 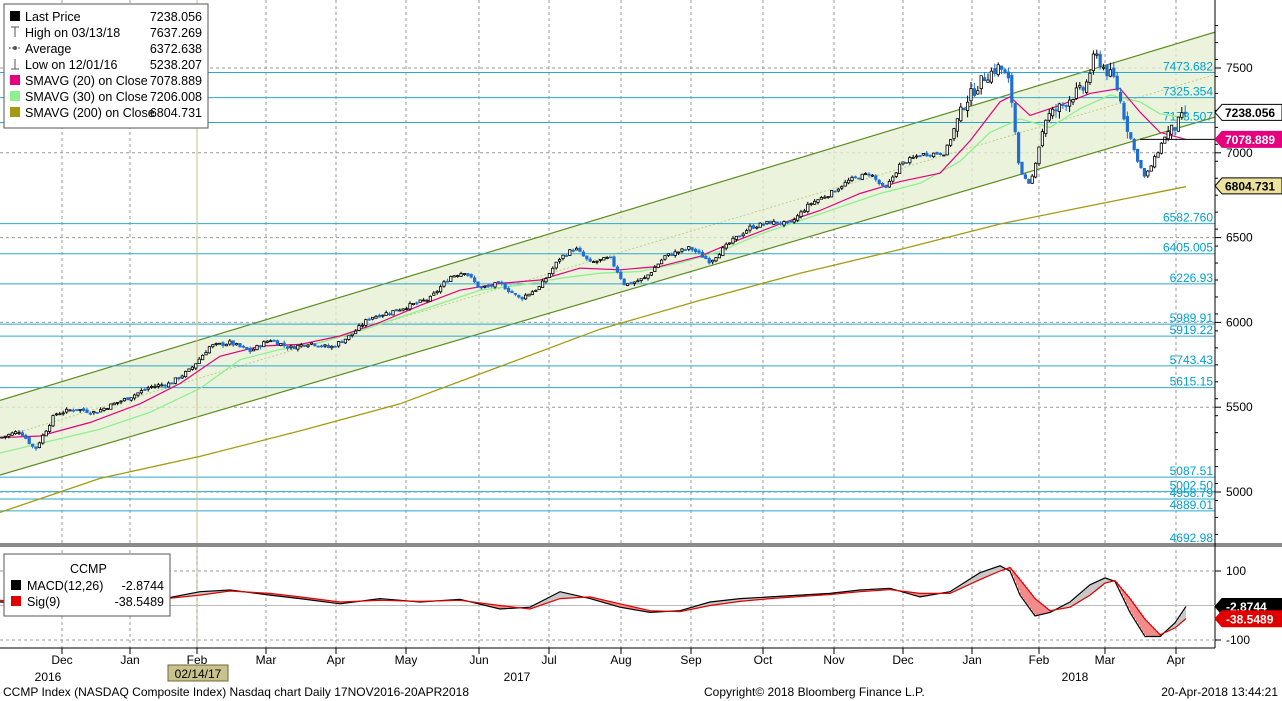 I want to click on month-label: Mar, so click(x=266, y=660).